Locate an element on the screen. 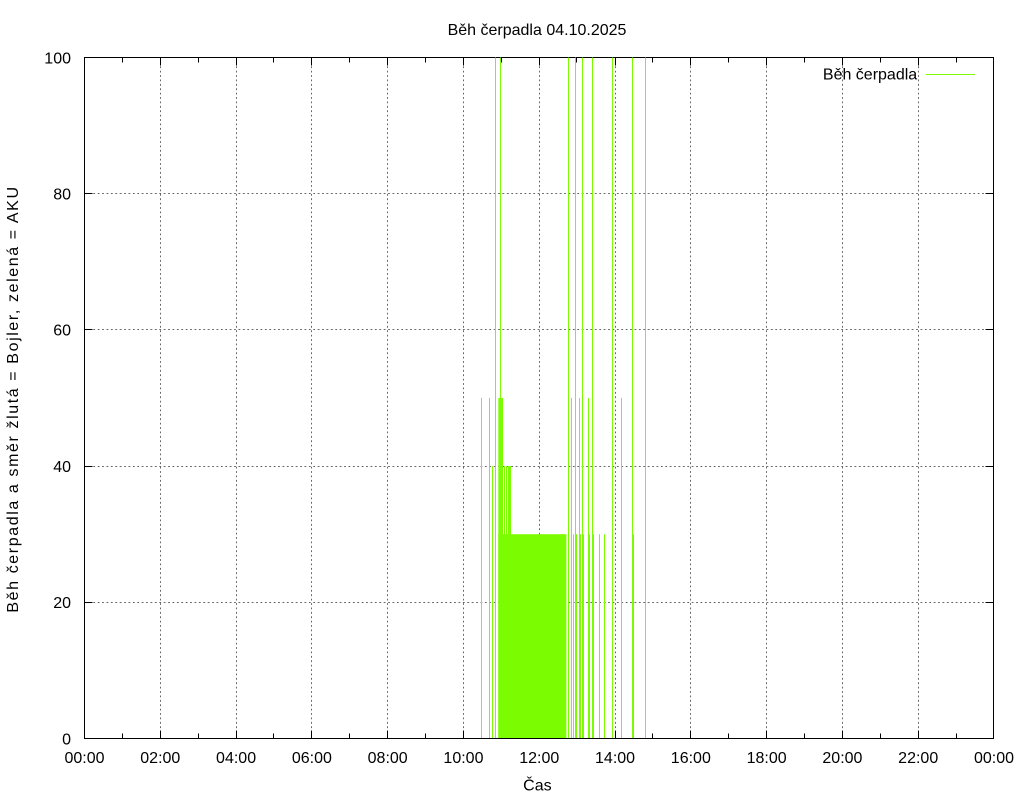 The width and height of the screenshot is (1024, 800). svg-text: 80 is located at coordinates (62, 195).